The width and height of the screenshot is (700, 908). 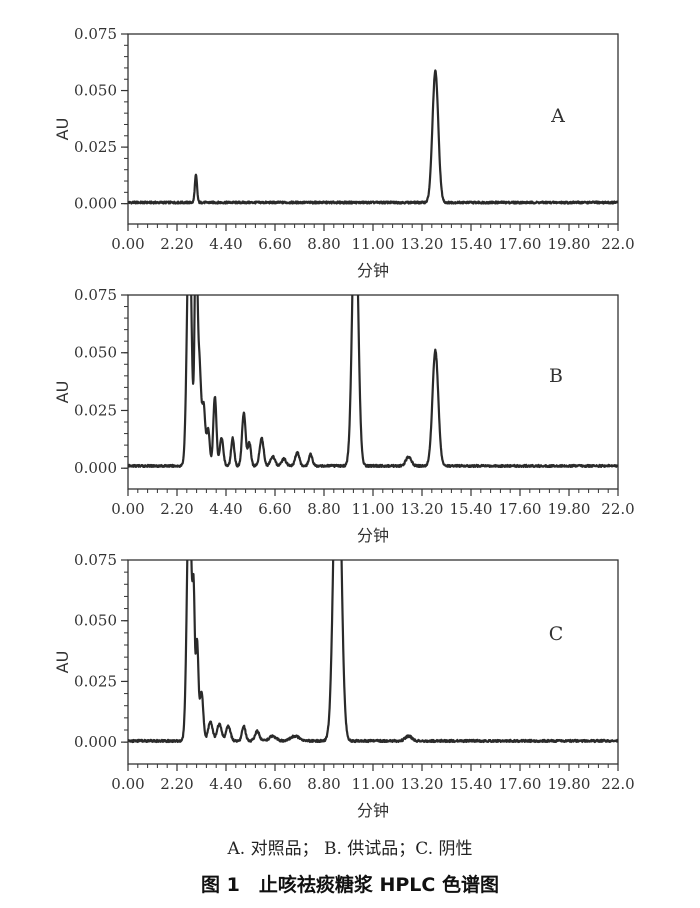 What do you see at coordinates (557, 116) in the screenshot?
I see `panel-label: A` at bounding box center [557, 116].